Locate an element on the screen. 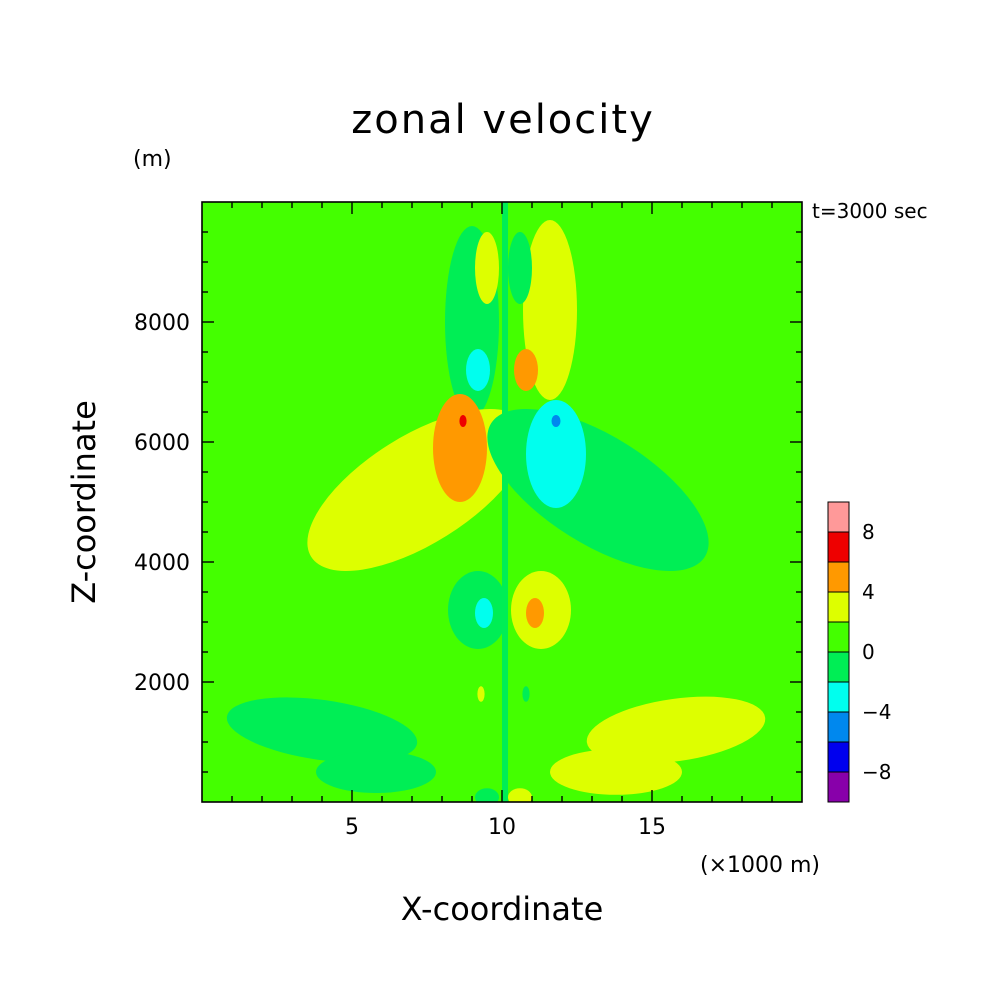  colorbar-tick-label: 4 is located at coordinates (868, 592).